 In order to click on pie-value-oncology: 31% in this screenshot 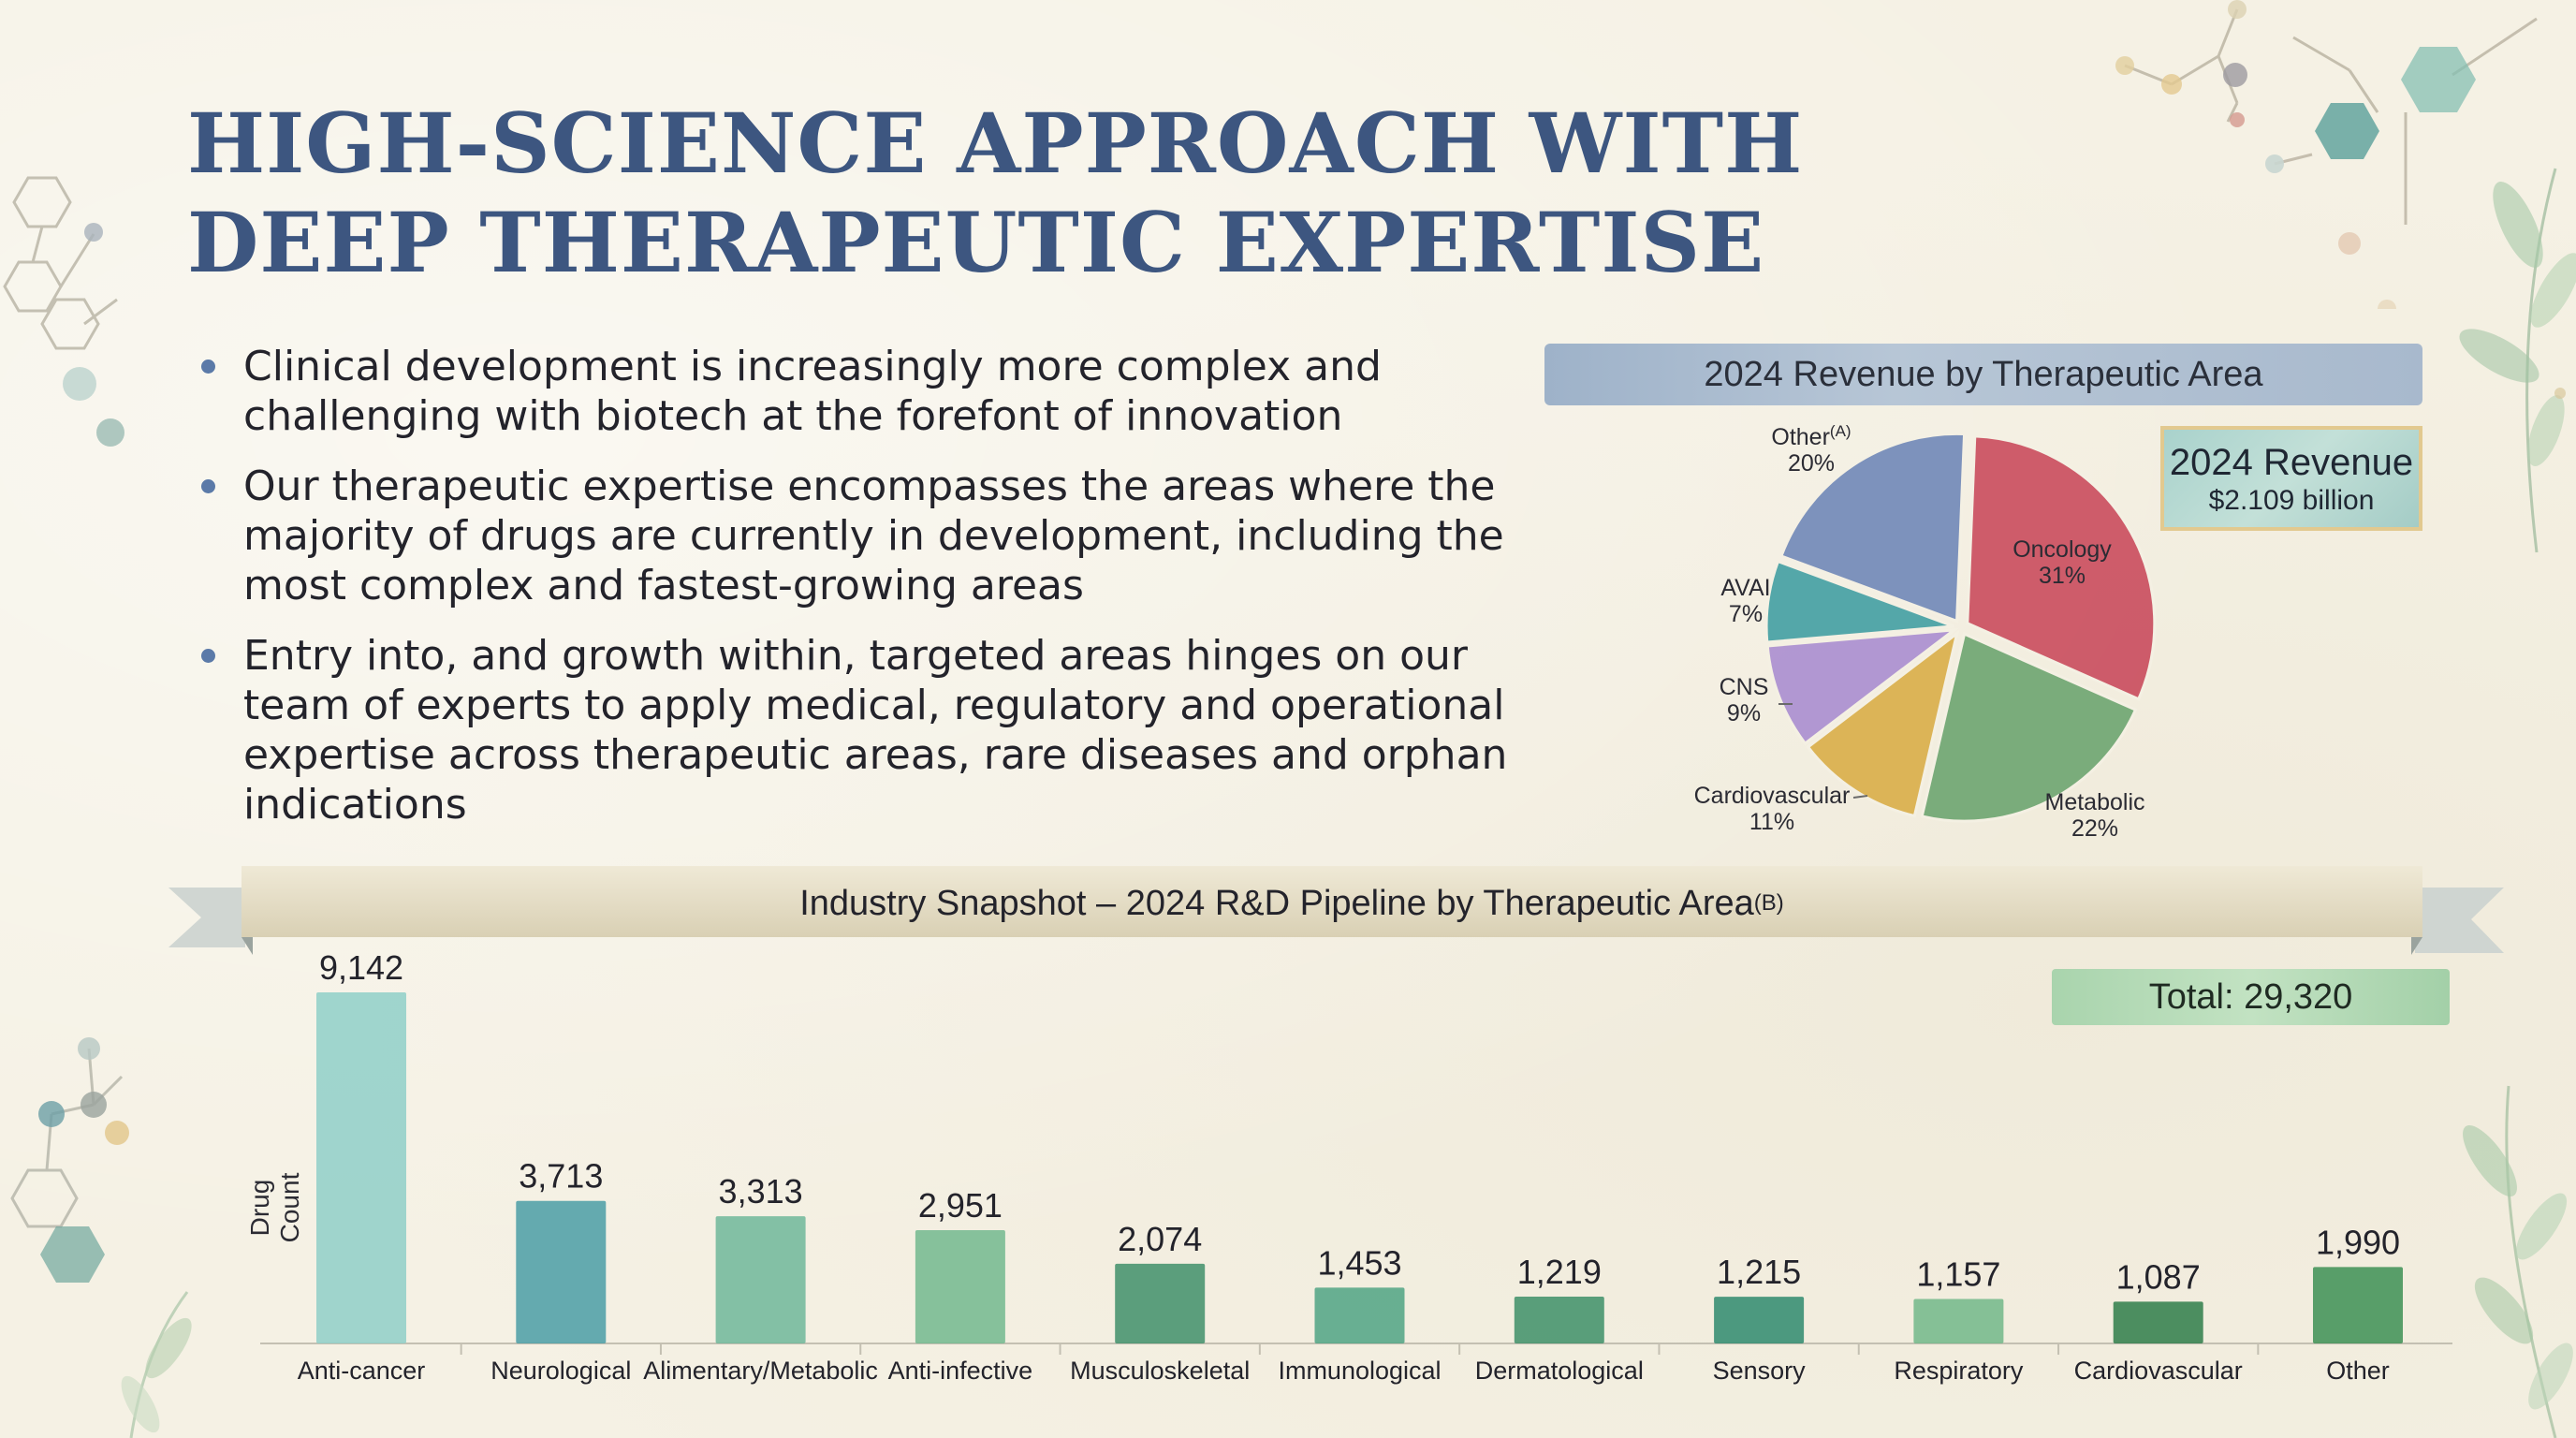, I will do `click(2062, 576)`.